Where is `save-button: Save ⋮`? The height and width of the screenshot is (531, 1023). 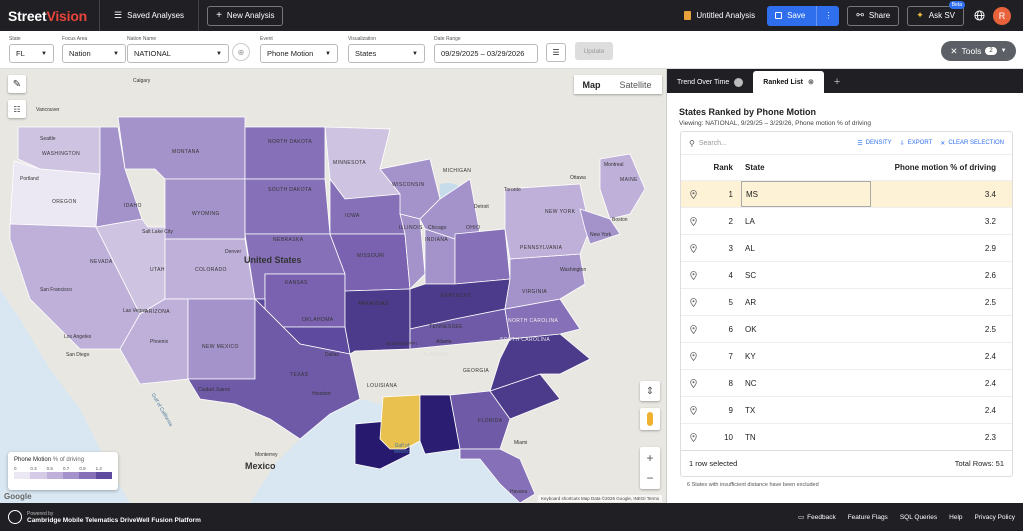
save-button: Save ⋮ is located at coordinates (803, 15).